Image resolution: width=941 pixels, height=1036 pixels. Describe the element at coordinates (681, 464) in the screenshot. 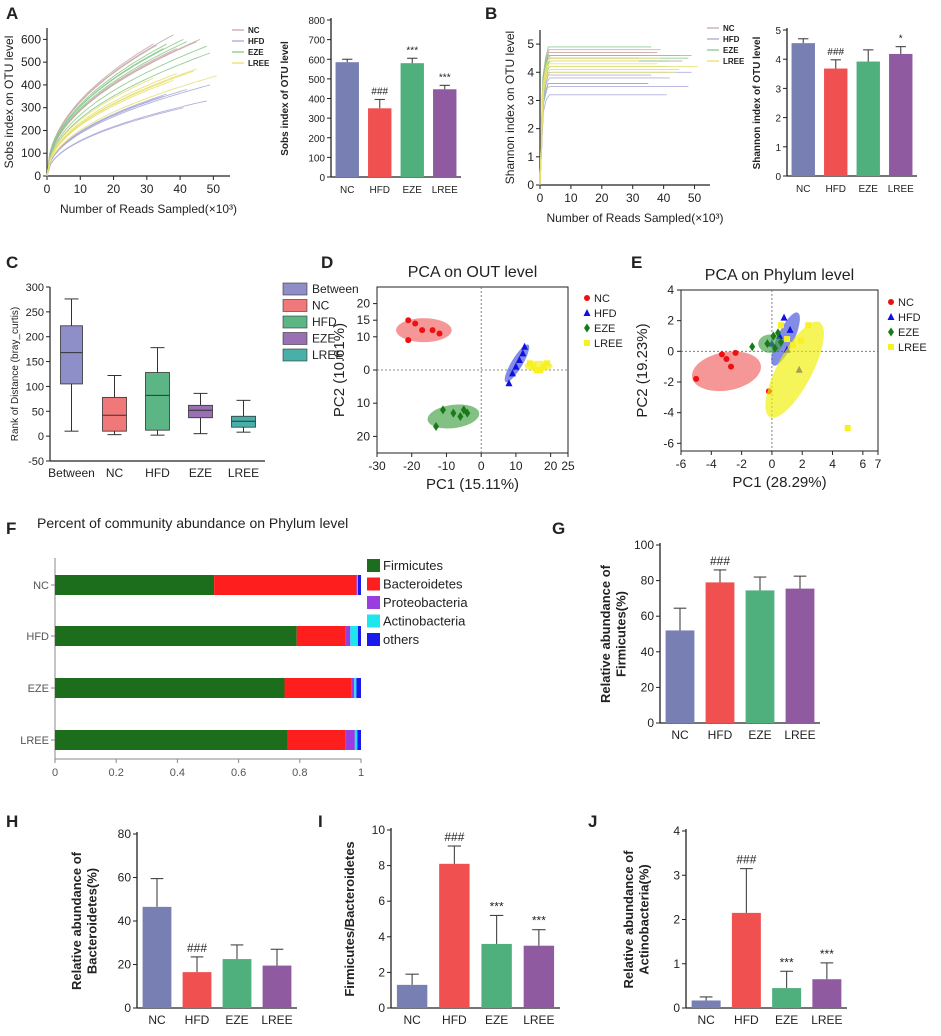

I see `x-tick-label: -6` at that location.